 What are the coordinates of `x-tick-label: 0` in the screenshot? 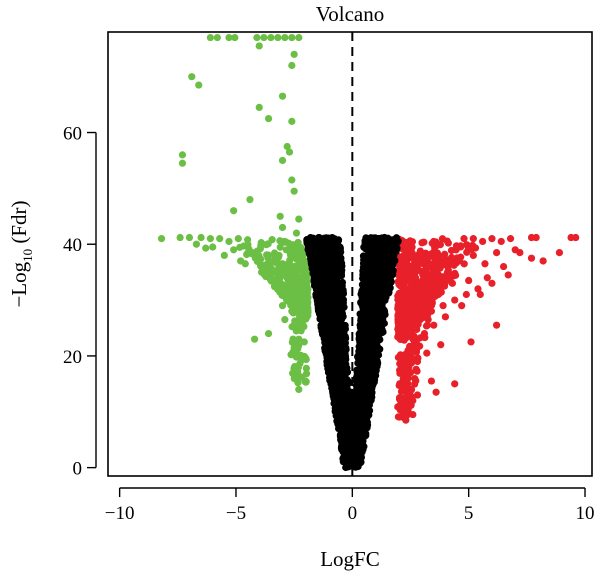 It's located at (353, 513).